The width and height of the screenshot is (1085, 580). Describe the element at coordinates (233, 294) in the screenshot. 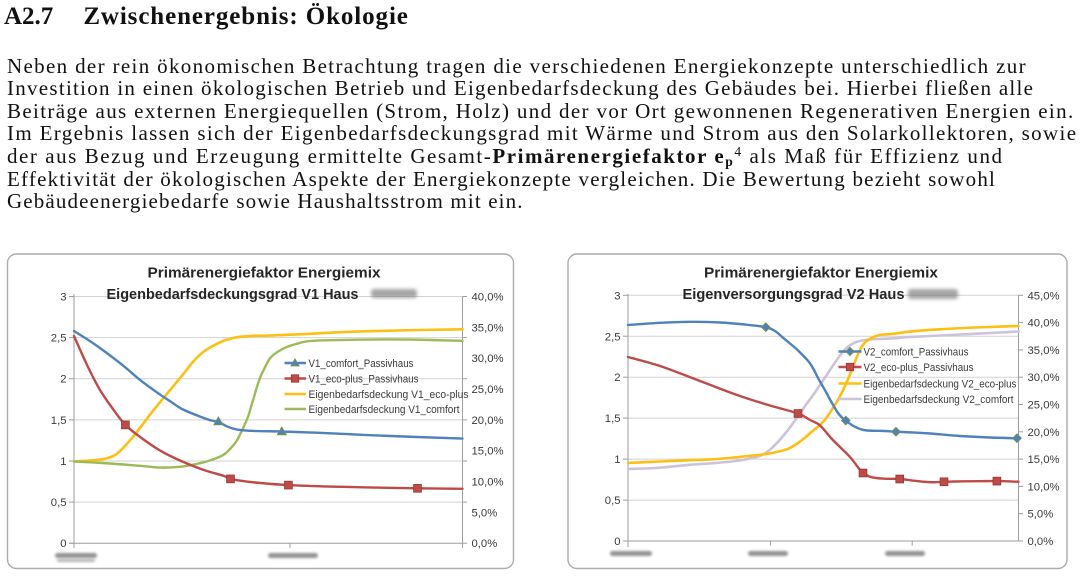

I see `svg-text:Eigenbedarfsdeckungsgrad V1 Ha: Eigenbedarfsdeckungsgrad V1 Haus` at that location.